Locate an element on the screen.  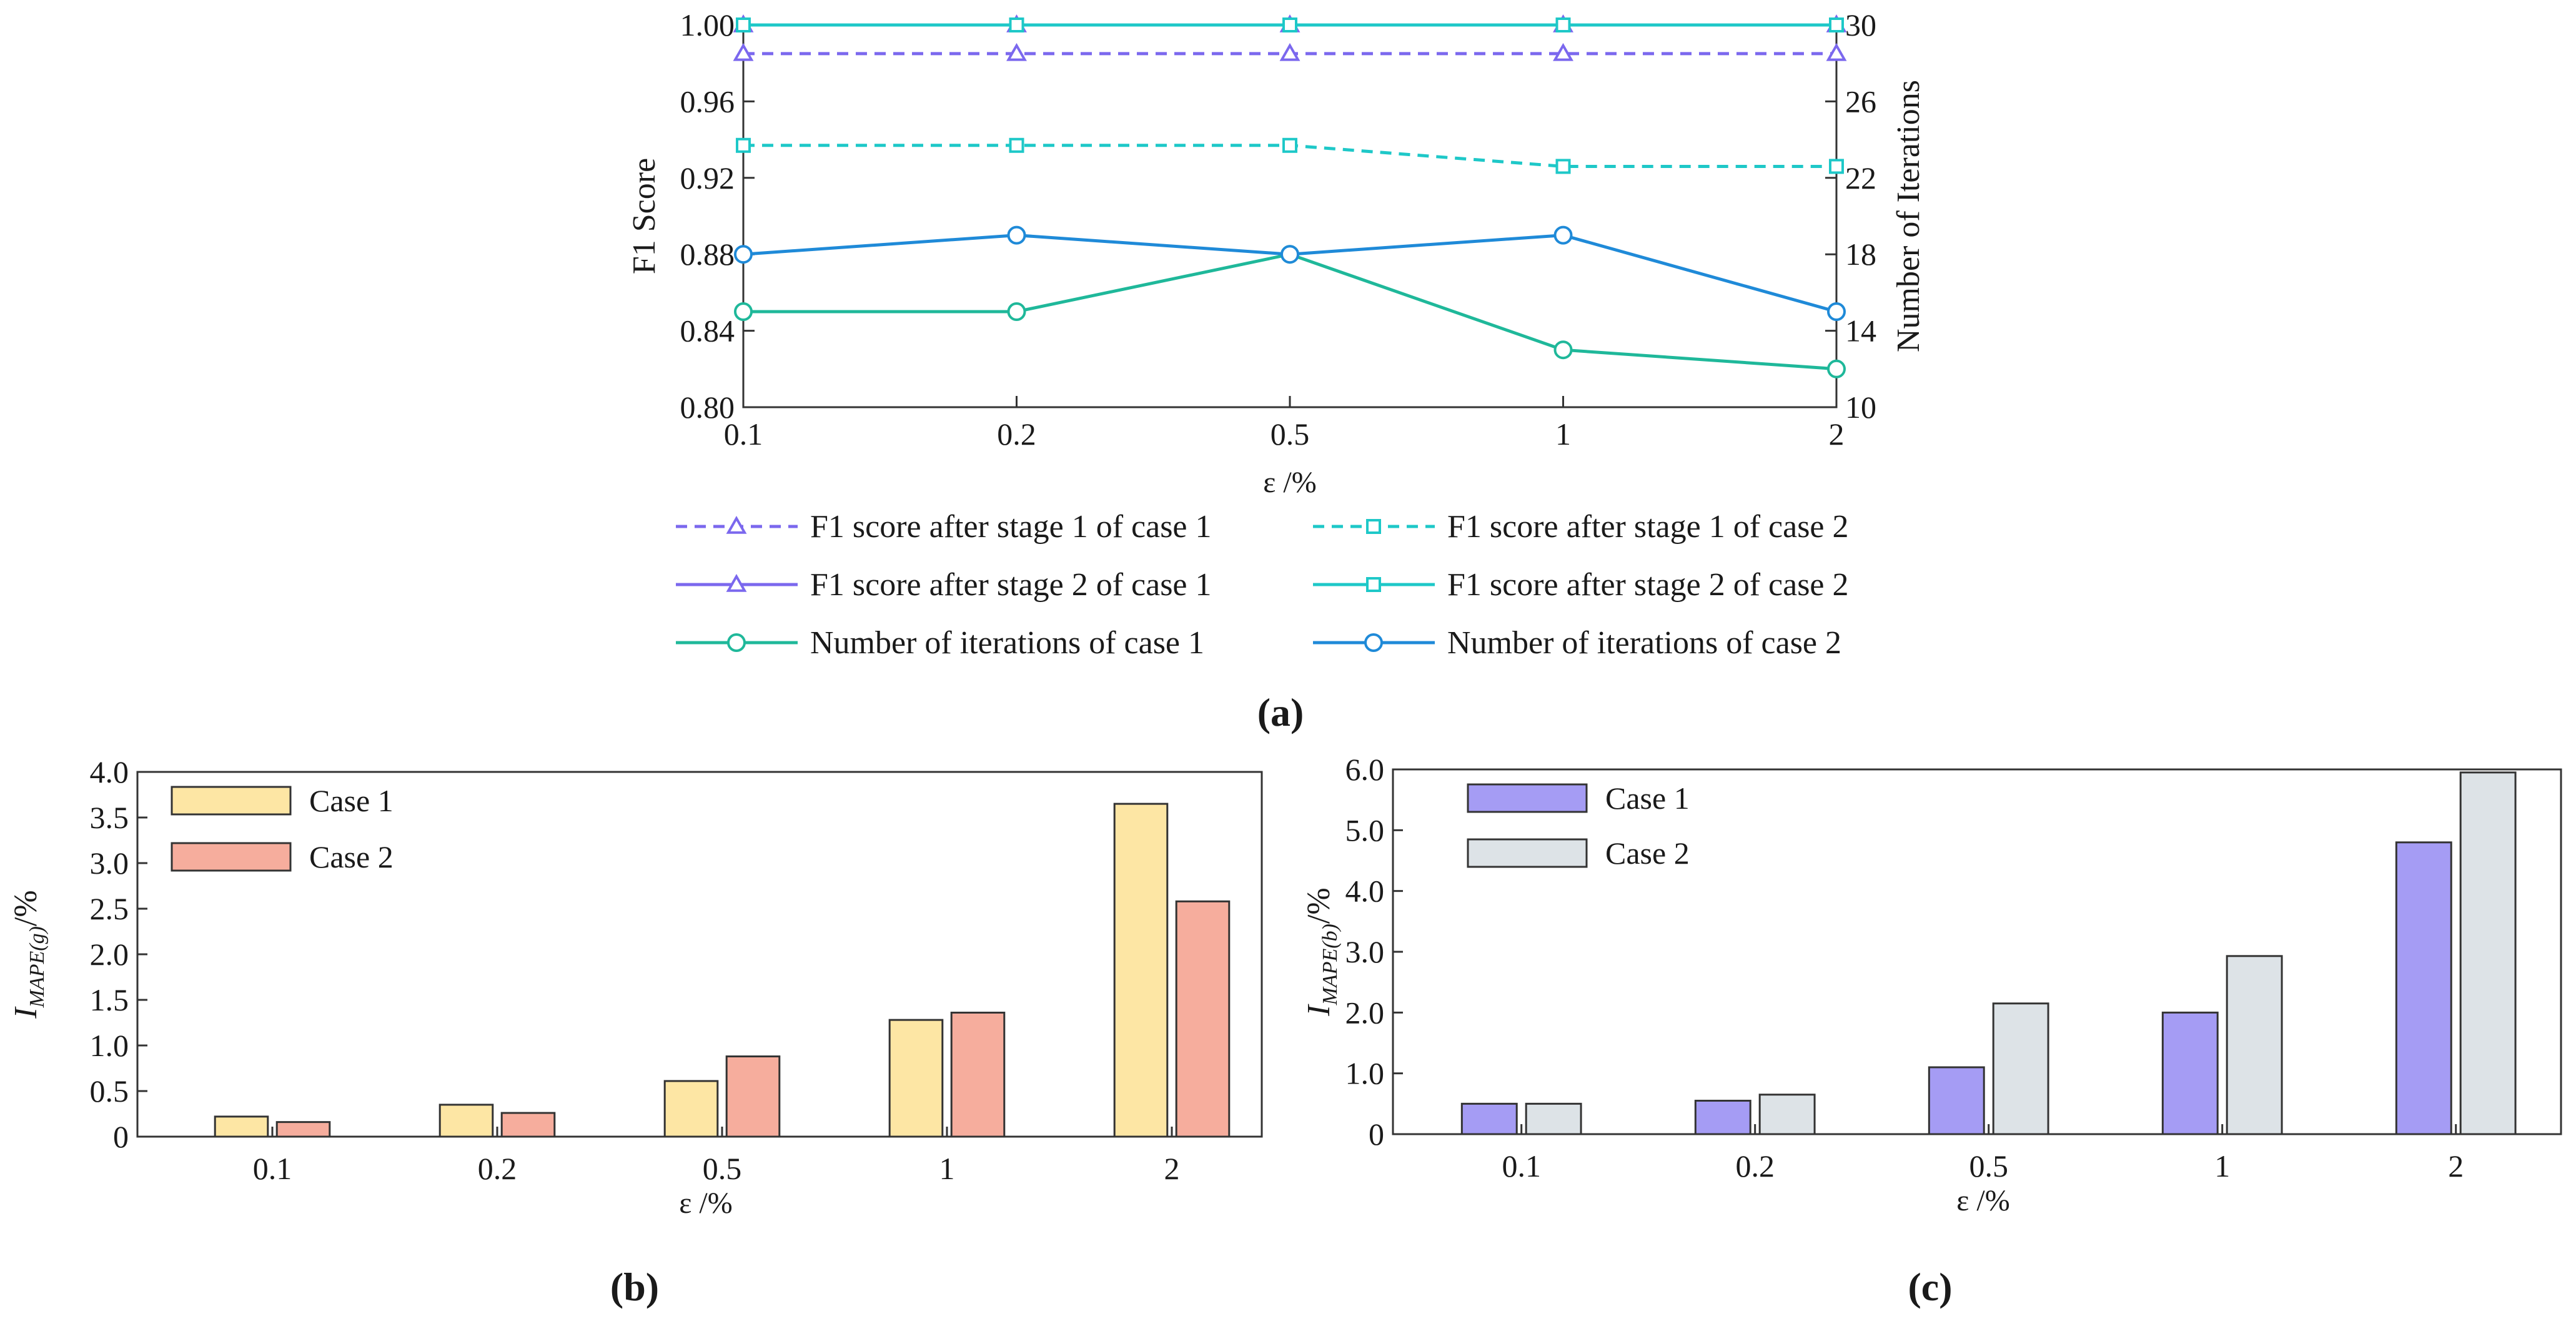
y-tick-label-right: 14 is located at coordinates (1860, 331).